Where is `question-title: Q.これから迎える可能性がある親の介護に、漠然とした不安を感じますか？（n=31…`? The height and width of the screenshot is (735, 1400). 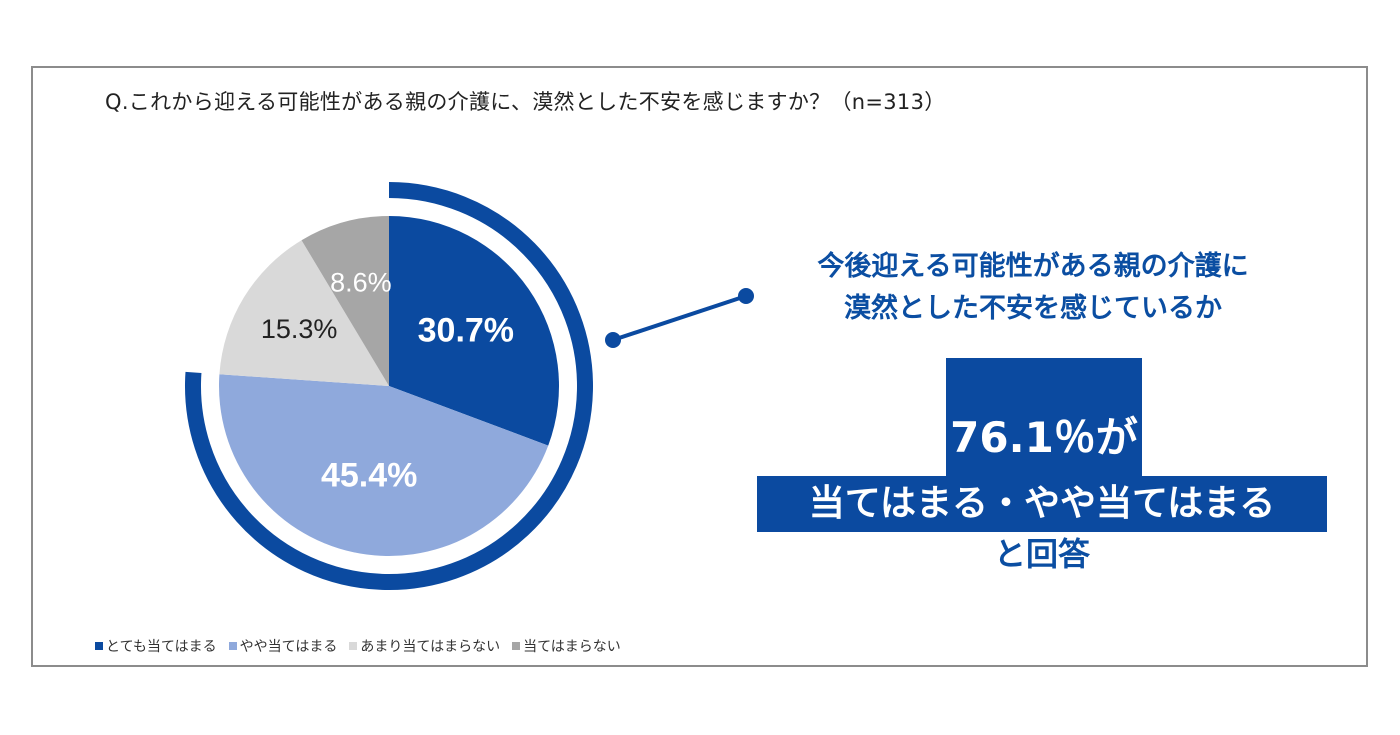 question-title: Q.これから迎える可能性がある親の介護に、漠然とした不安を感じますか？（n=31… is located at coordinates (525, 102).